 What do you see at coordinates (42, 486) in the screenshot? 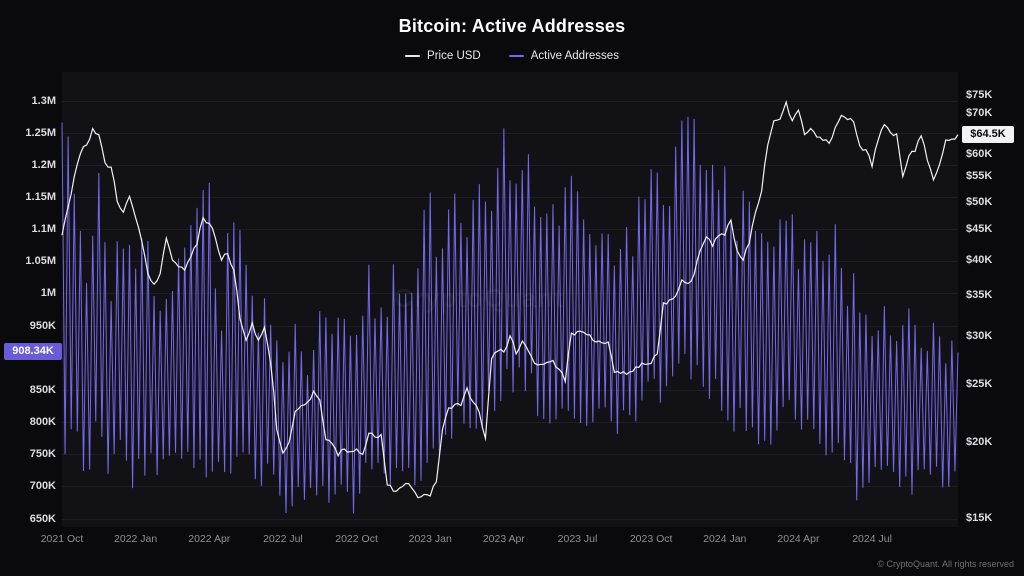
I see `left-axis-tick: 700K` at bounding box center [42, 486].